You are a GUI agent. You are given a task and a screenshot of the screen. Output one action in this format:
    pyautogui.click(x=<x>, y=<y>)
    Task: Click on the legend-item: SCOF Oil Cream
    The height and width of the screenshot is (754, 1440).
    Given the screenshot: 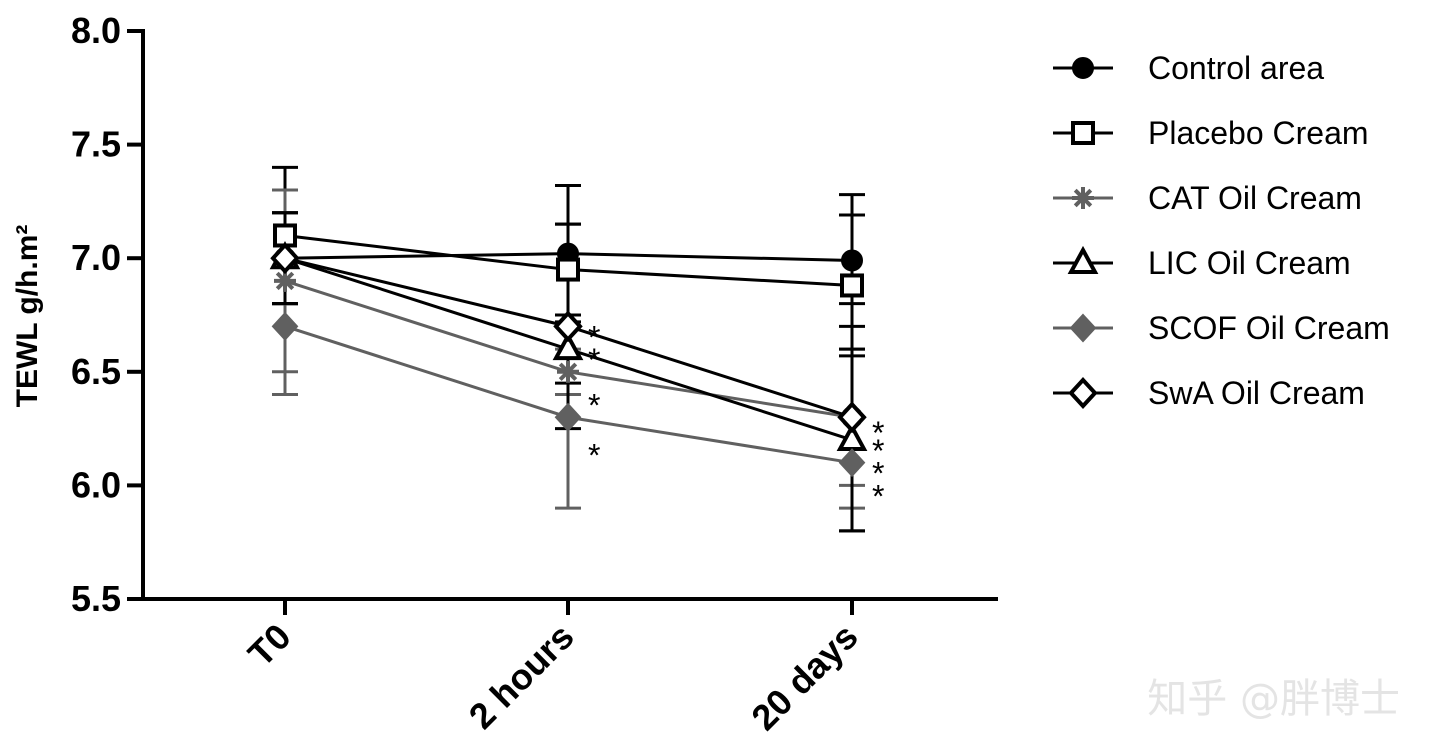 What is the action you would take?
    pyautogui.click(x=1221, y=328)
    